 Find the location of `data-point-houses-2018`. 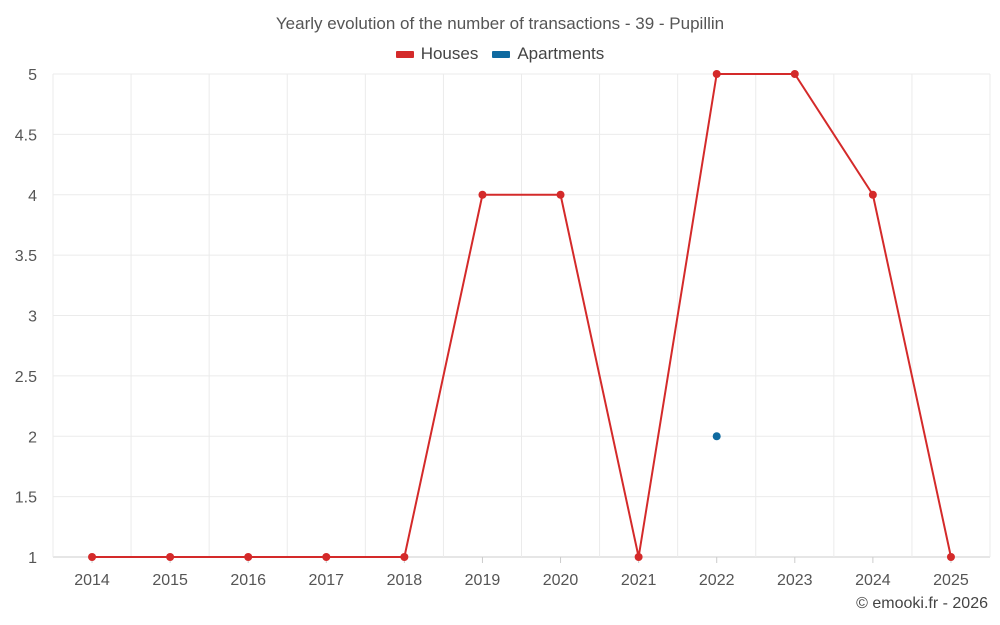

data-point-houses-2018 is located at coordinates (404, 557).